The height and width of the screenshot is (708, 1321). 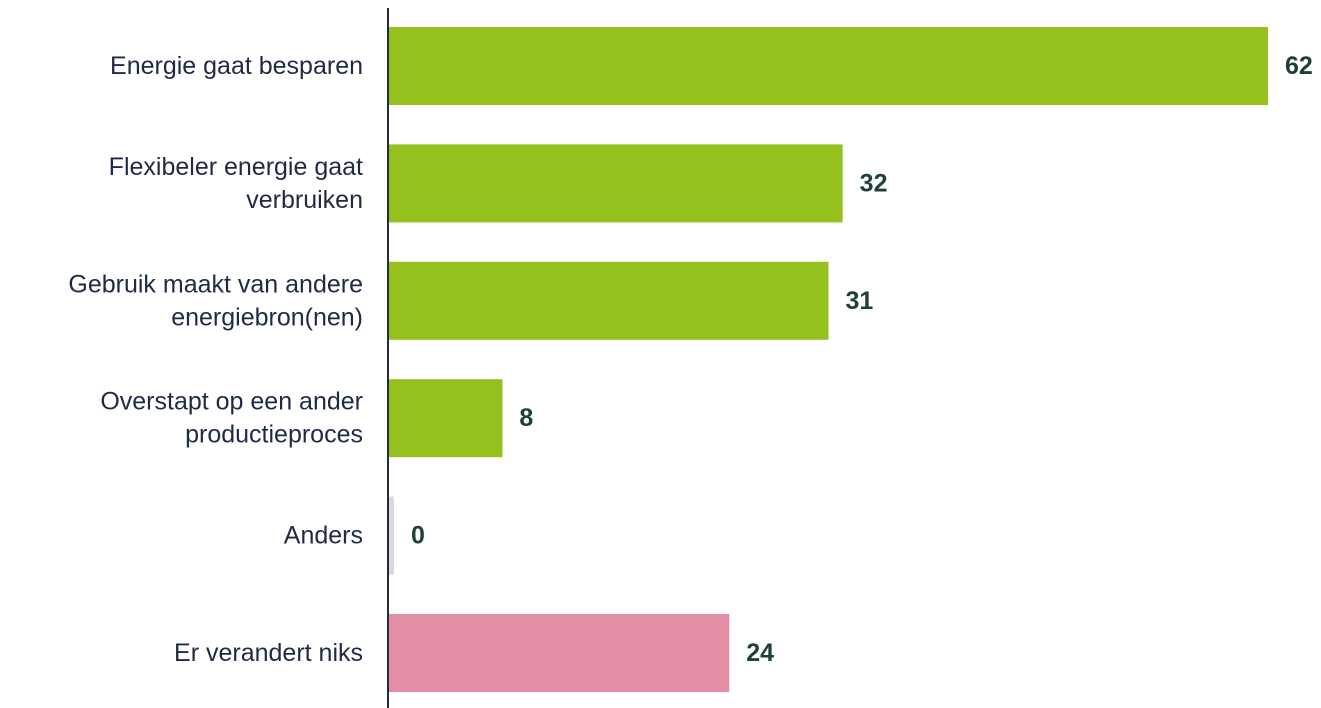 I want to click on category-label-line: Anders, so click(x=323, y=536).